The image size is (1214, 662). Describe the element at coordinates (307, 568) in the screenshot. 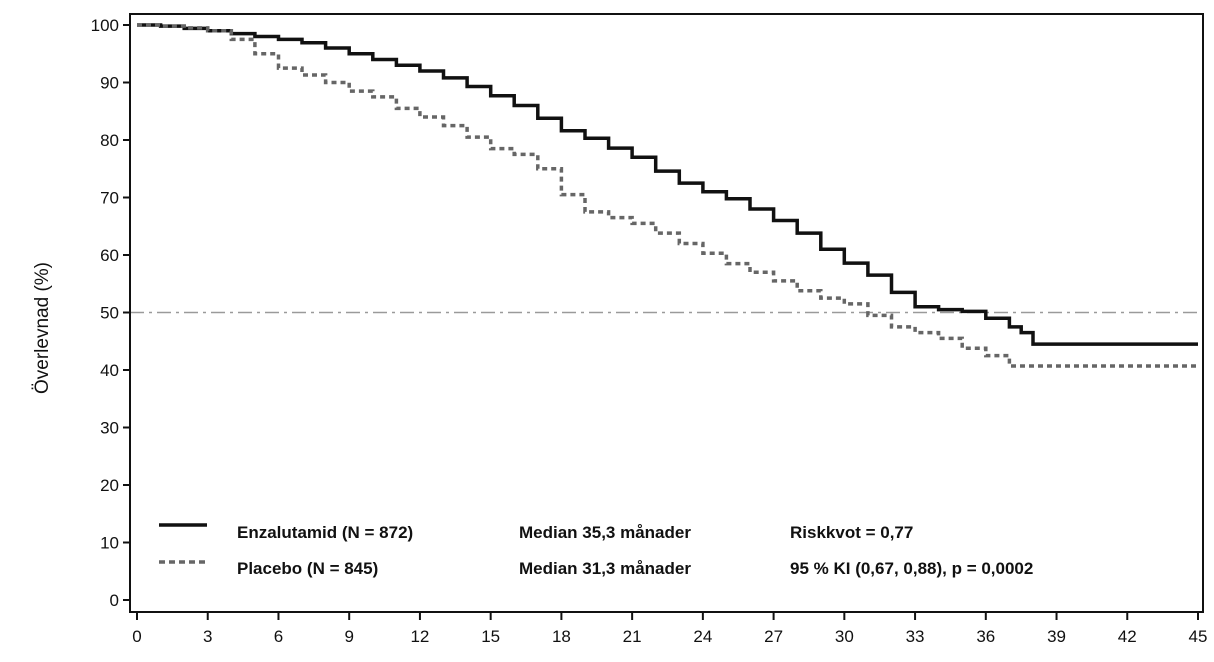

I see `legend-series-placebo: Placebo (N = 845)` at that location.